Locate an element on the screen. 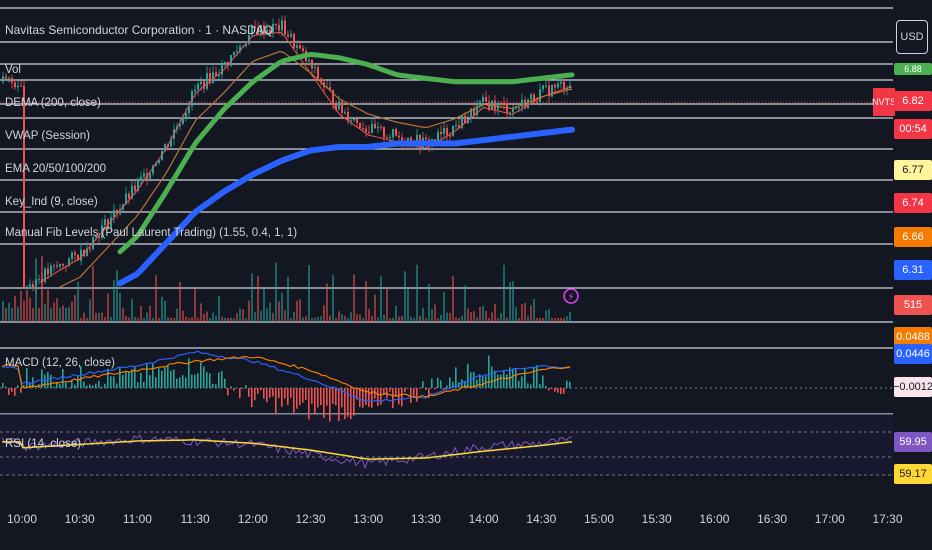 The image size is (932, 550). legend-key-ind: Key_Ind (9, close) is located at coordinates (51, 202).